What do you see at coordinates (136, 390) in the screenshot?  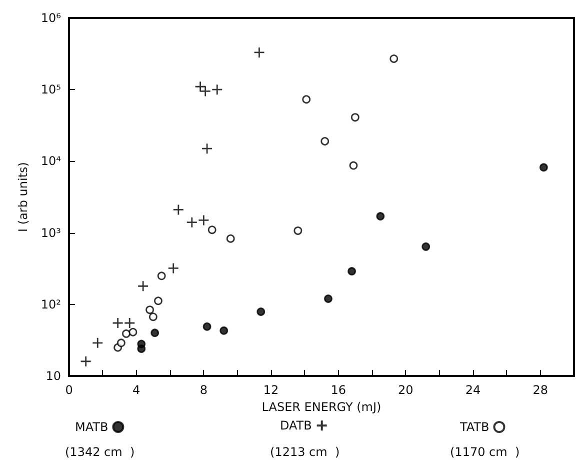 I see `x-tick-label: 4` at bounding box center [136, 390].